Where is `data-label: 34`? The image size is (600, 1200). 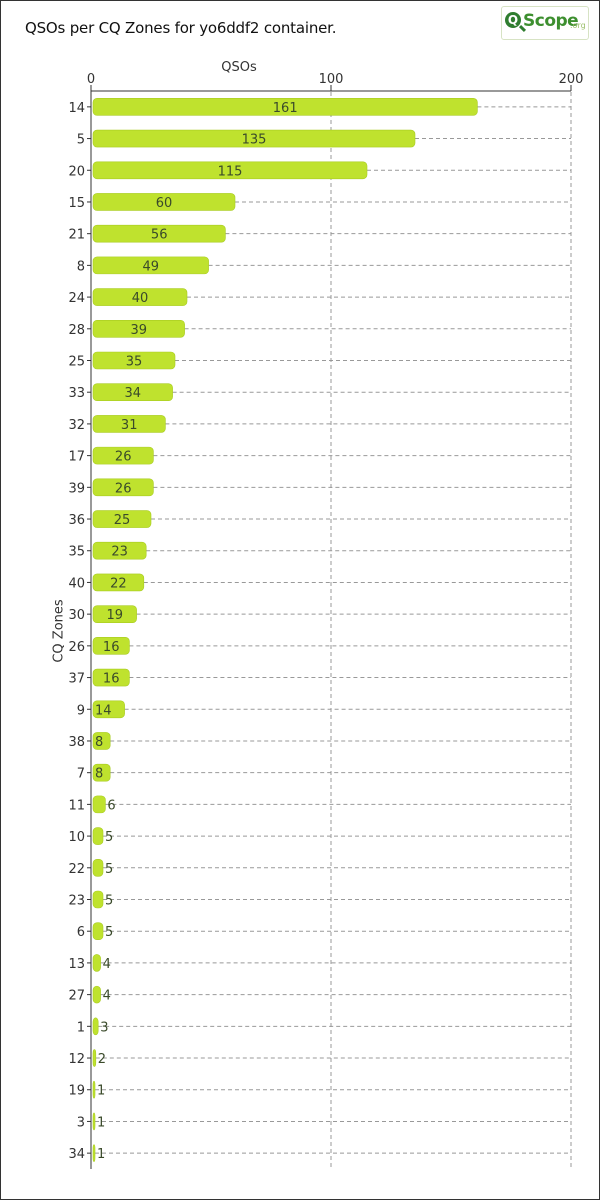
data-label: 34 is located at coordinates (133, 393).